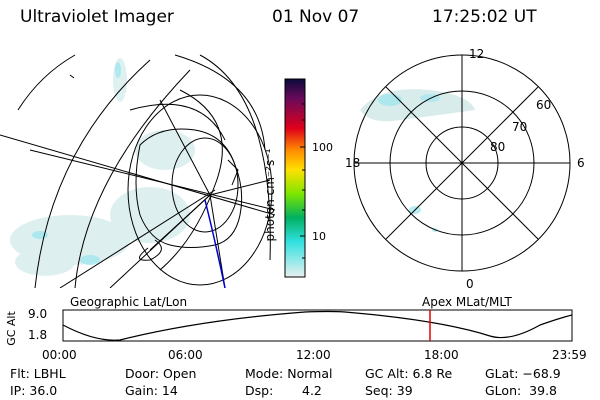  What do you see at coordinates (544, 105) in the screenshot?
I see `lat-label-60: 60` at bounding box center [544, 105].